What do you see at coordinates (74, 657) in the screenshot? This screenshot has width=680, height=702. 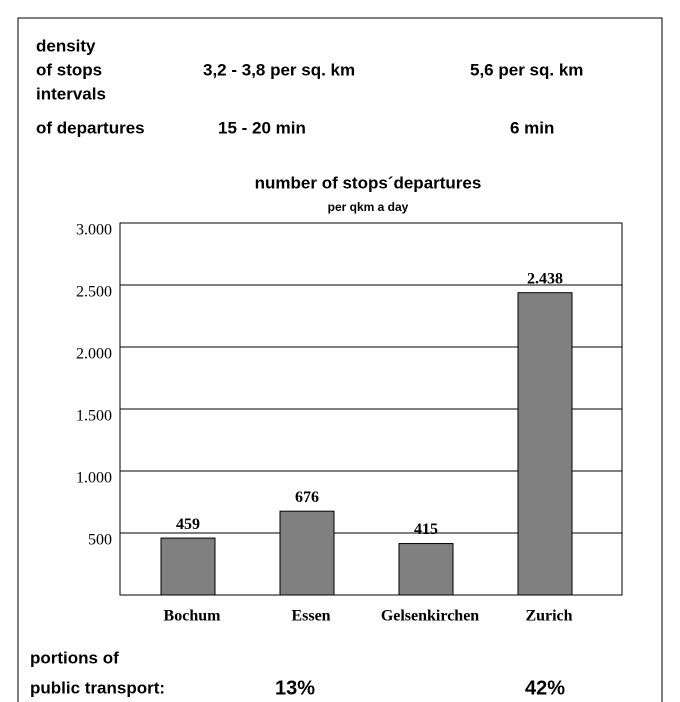 I see `footer-text: portions of` at bounding box center [74, 657].